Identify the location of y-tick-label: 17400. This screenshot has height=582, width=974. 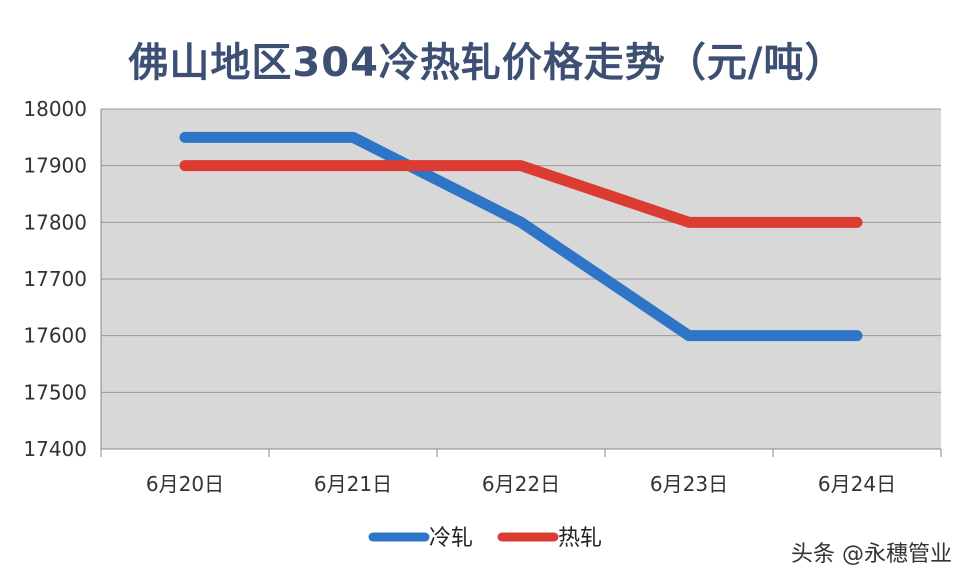
(55, 449).